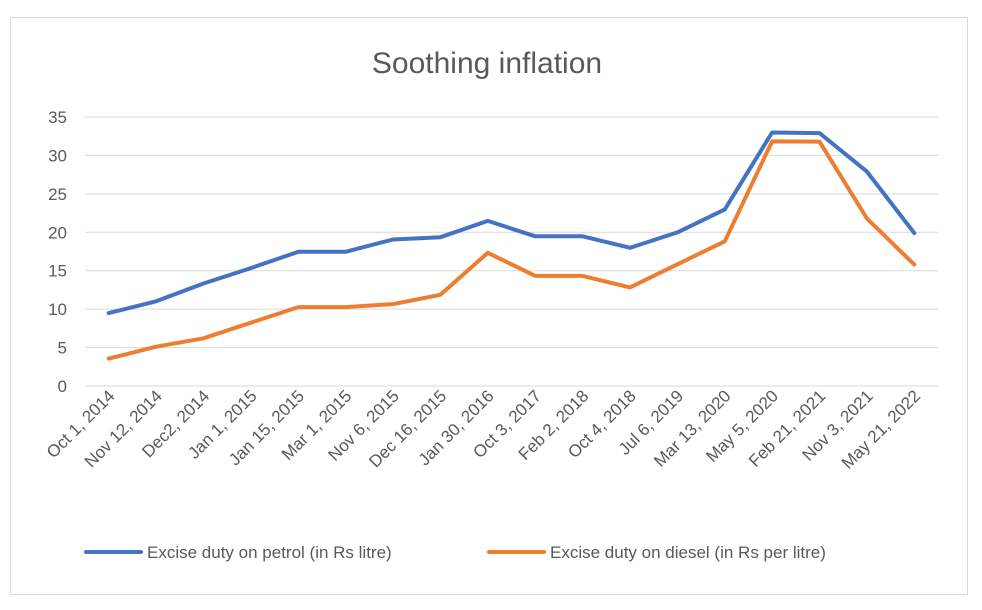  I want to click on y-axis-ticks: 0 5 10 15 20 25 30 35, so click(57, 252).